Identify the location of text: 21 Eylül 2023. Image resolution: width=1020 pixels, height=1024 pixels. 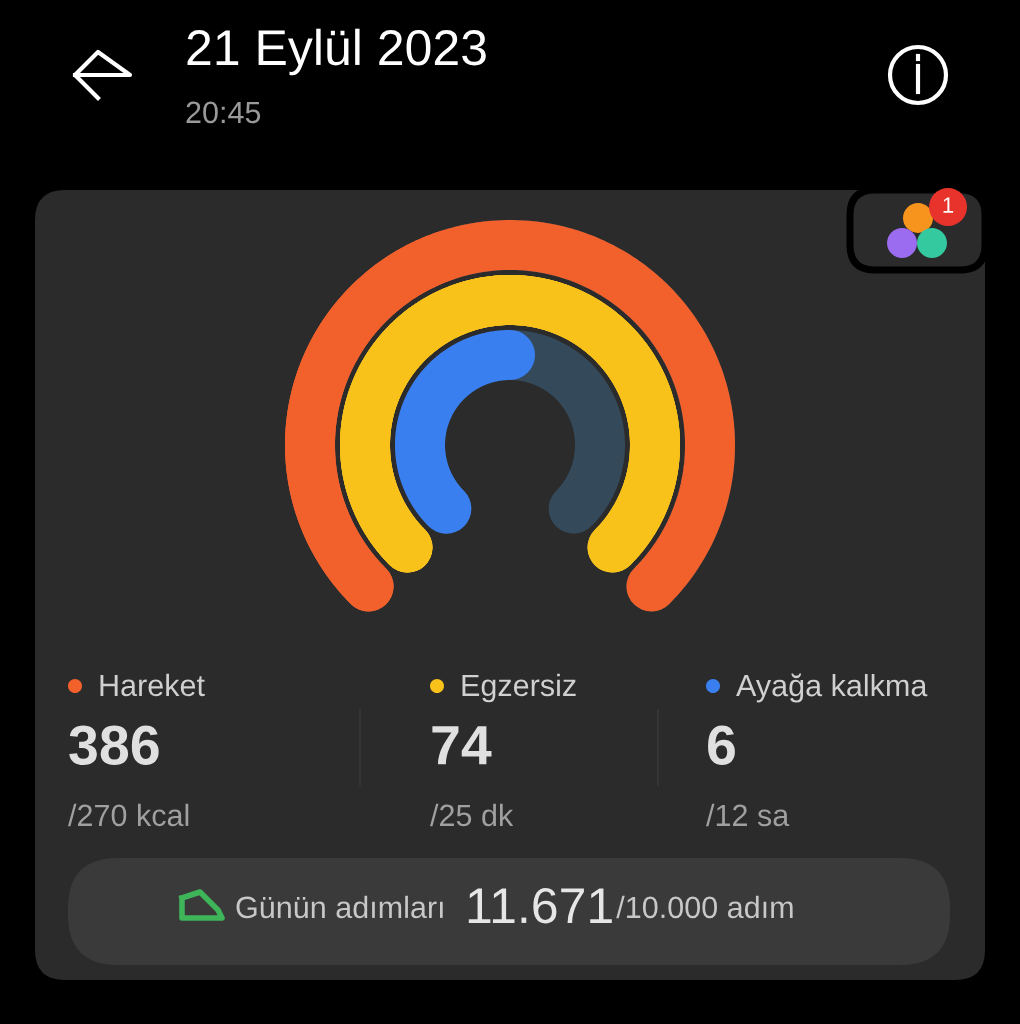
(336, 52).